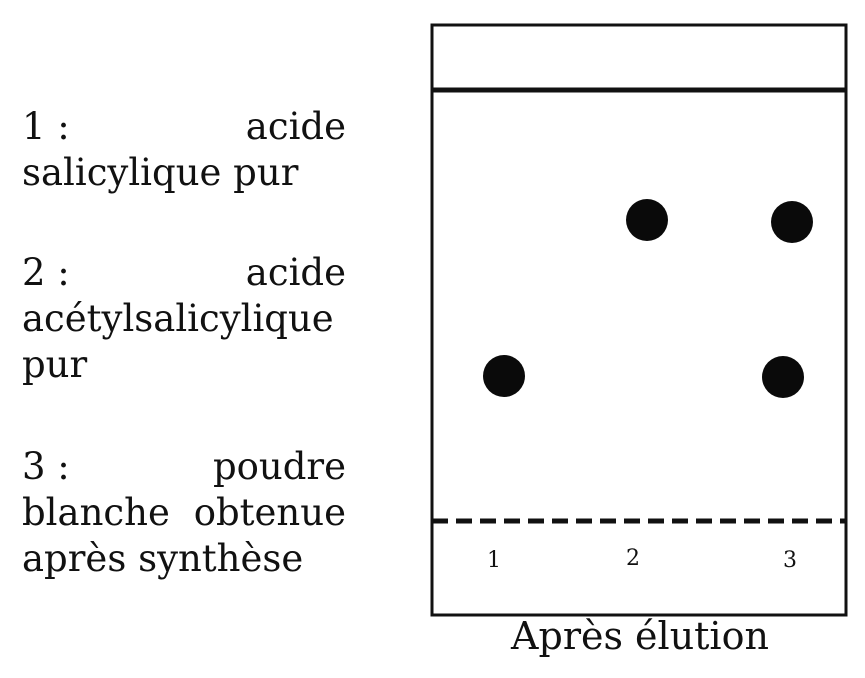  What do you see at coordinates (163, 558) in the screenshot?
I see `legend-3-word-4: après synthèse` at bounding box center [163, 558].